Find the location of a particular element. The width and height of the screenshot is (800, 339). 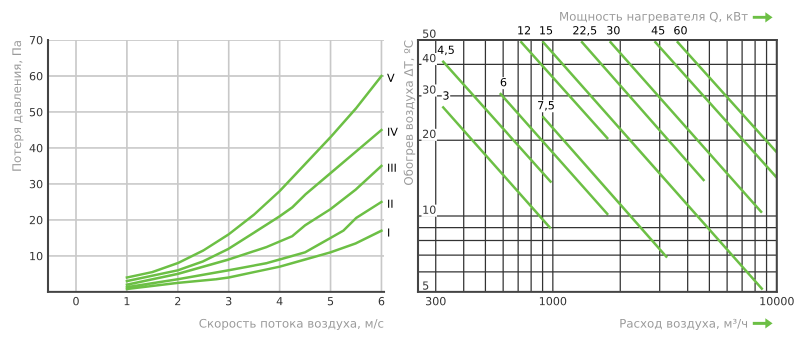

series-label: 60 is located at coordinates (680, 30).